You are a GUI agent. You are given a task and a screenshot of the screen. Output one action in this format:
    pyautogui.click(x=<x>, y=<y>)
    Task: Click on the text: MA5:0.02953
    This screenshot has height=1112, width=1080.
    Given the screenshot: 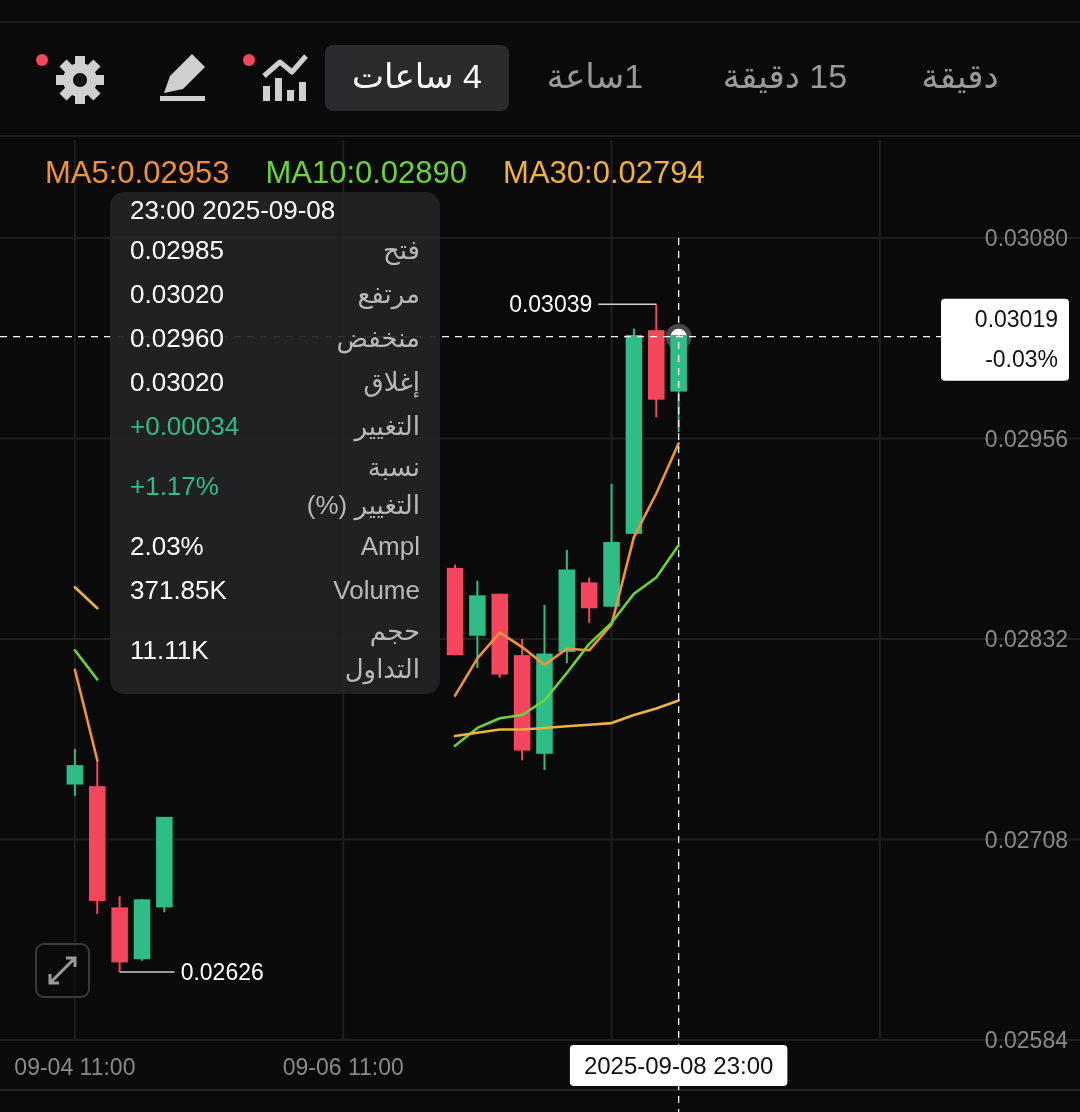 What is the action you would take?
    pyautogui.click(x=137, y=172)
    